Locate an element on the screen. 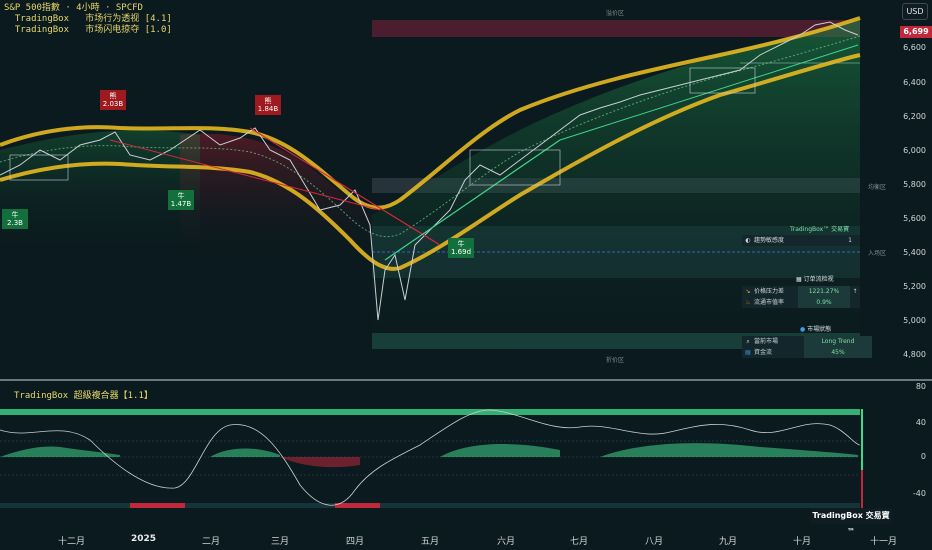 The width and height of the screenshot is (932, 550). price-tick: 6,000 is located at coordinates (914, 150).